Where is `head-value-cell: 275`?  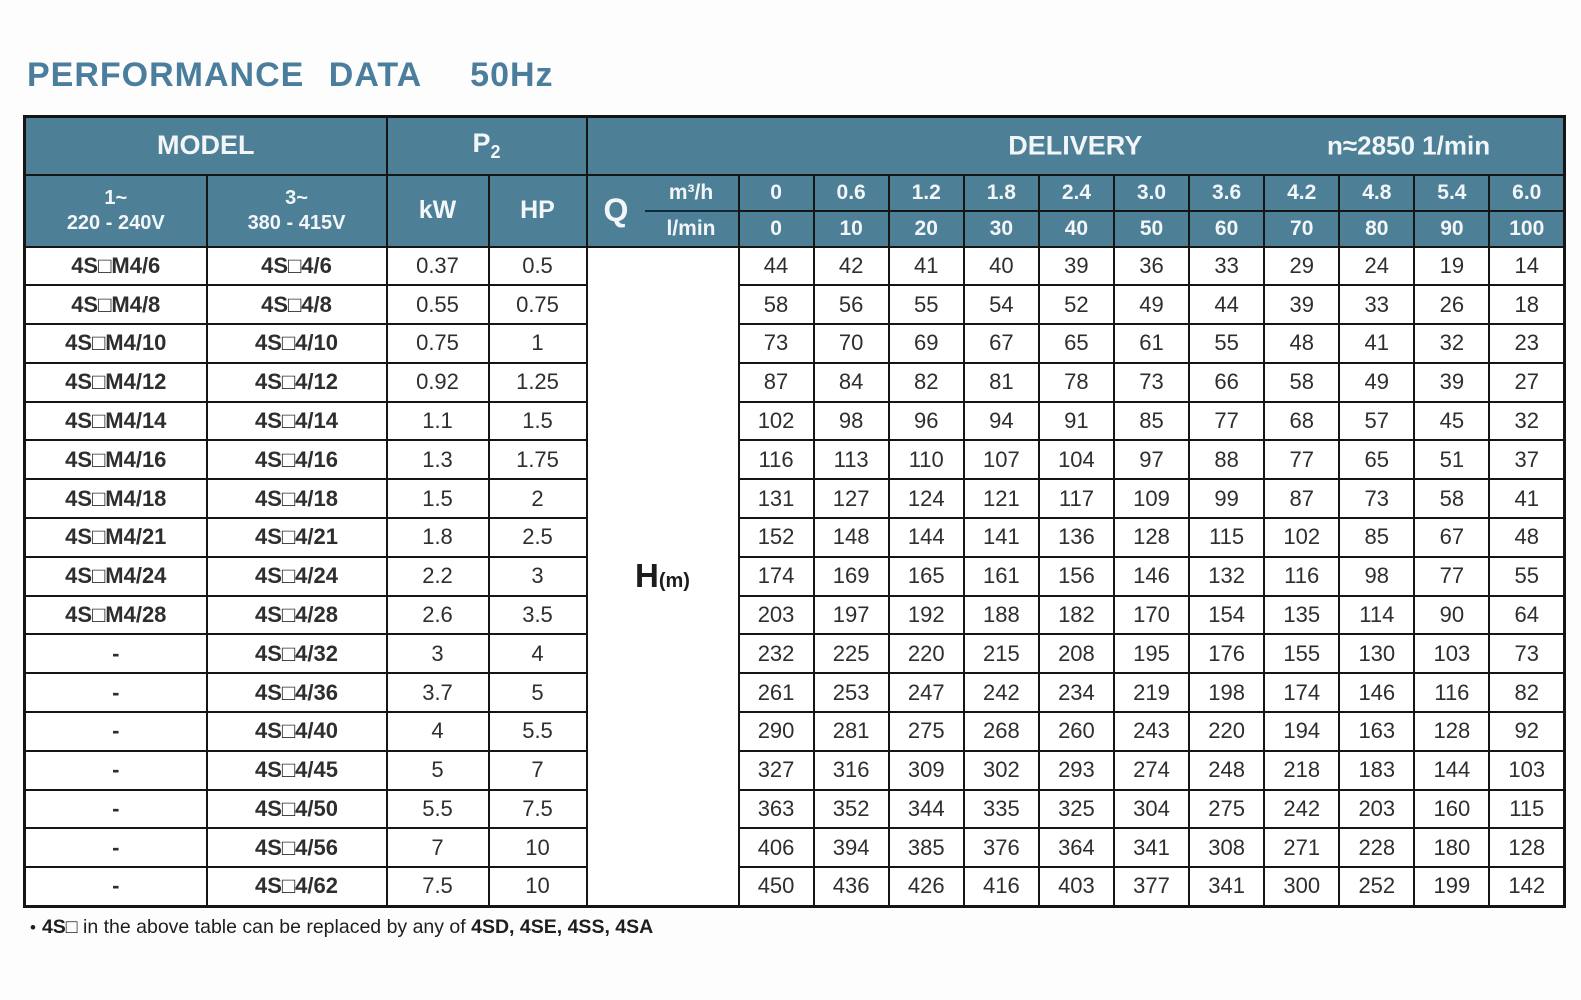
head-value-cell: 275 is located at coordinates (1227, 809).